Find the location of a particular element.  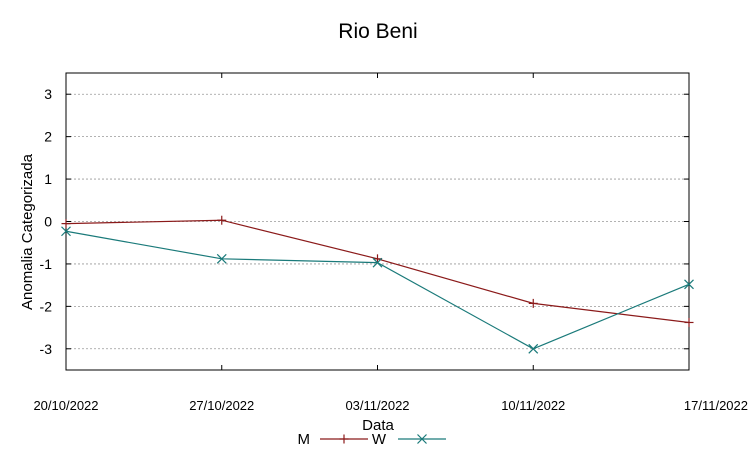

y-tick-label: 3 is located at coordinates (48, 94).